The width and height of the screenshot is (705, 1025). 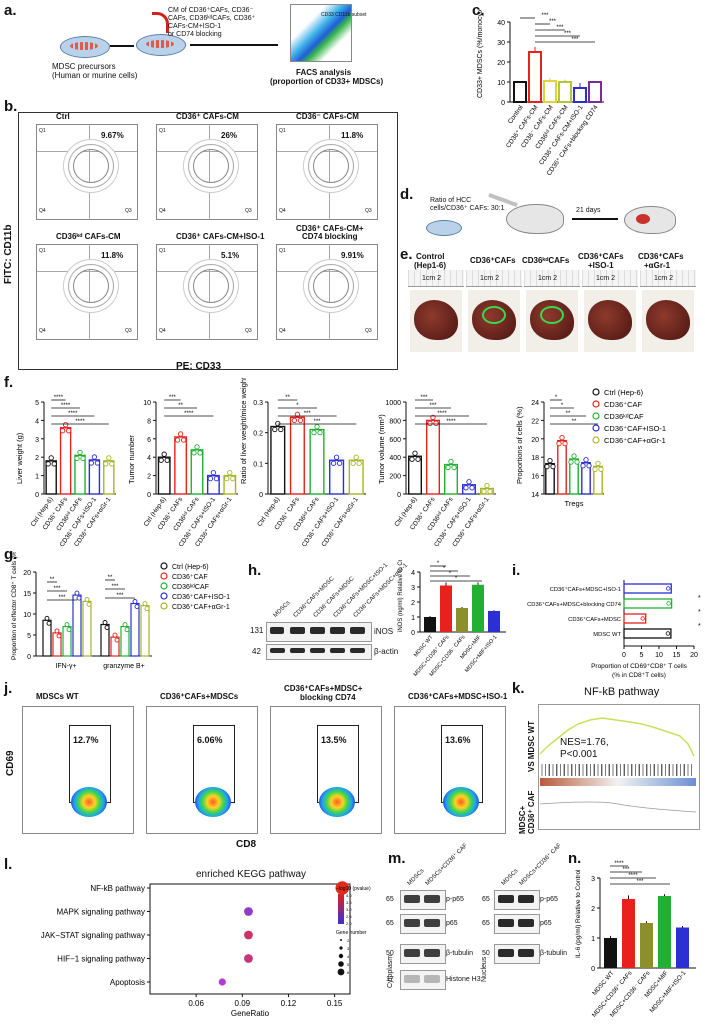 I want to click on l-color-tick: 3.0, so click(x=349, y=909).